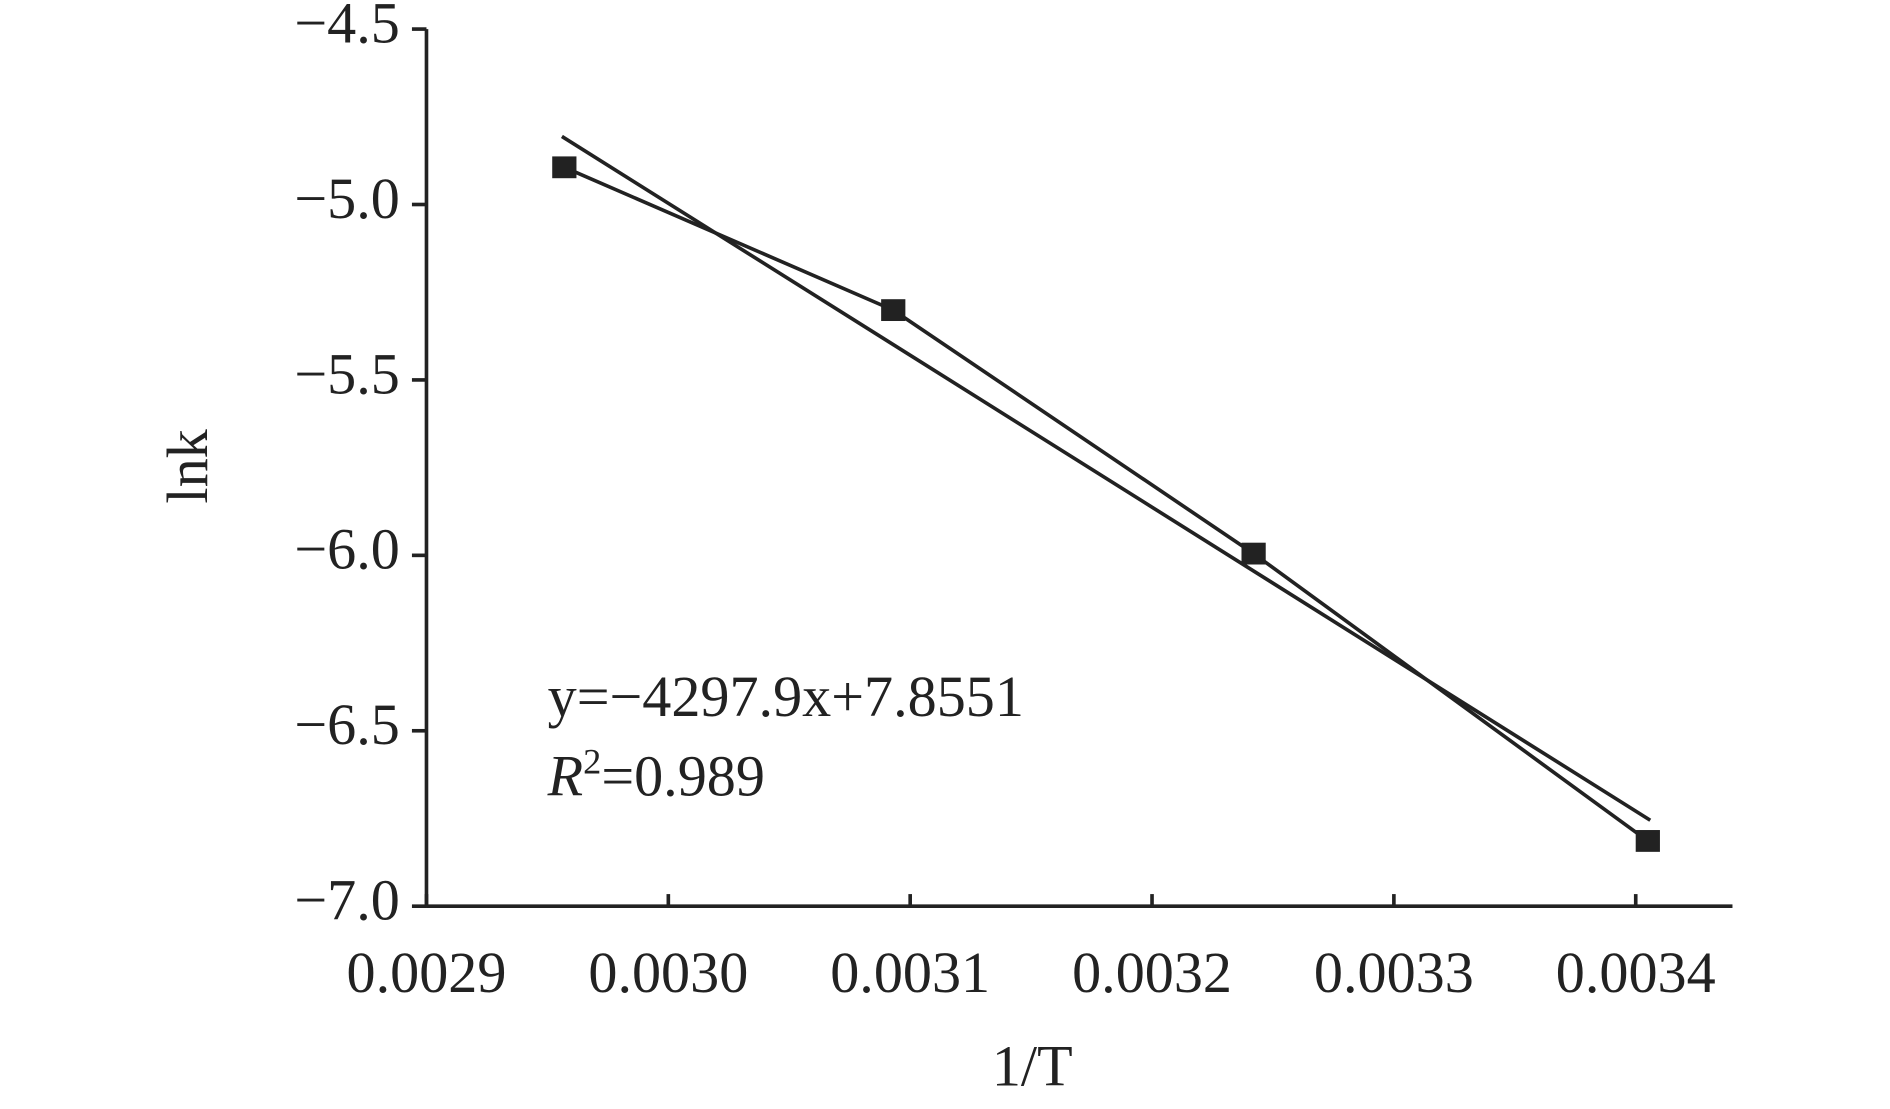 The height and width of the screenshot is (1109, 1890). I want to click on r-squared: R2=0.989, so click(656, 775).